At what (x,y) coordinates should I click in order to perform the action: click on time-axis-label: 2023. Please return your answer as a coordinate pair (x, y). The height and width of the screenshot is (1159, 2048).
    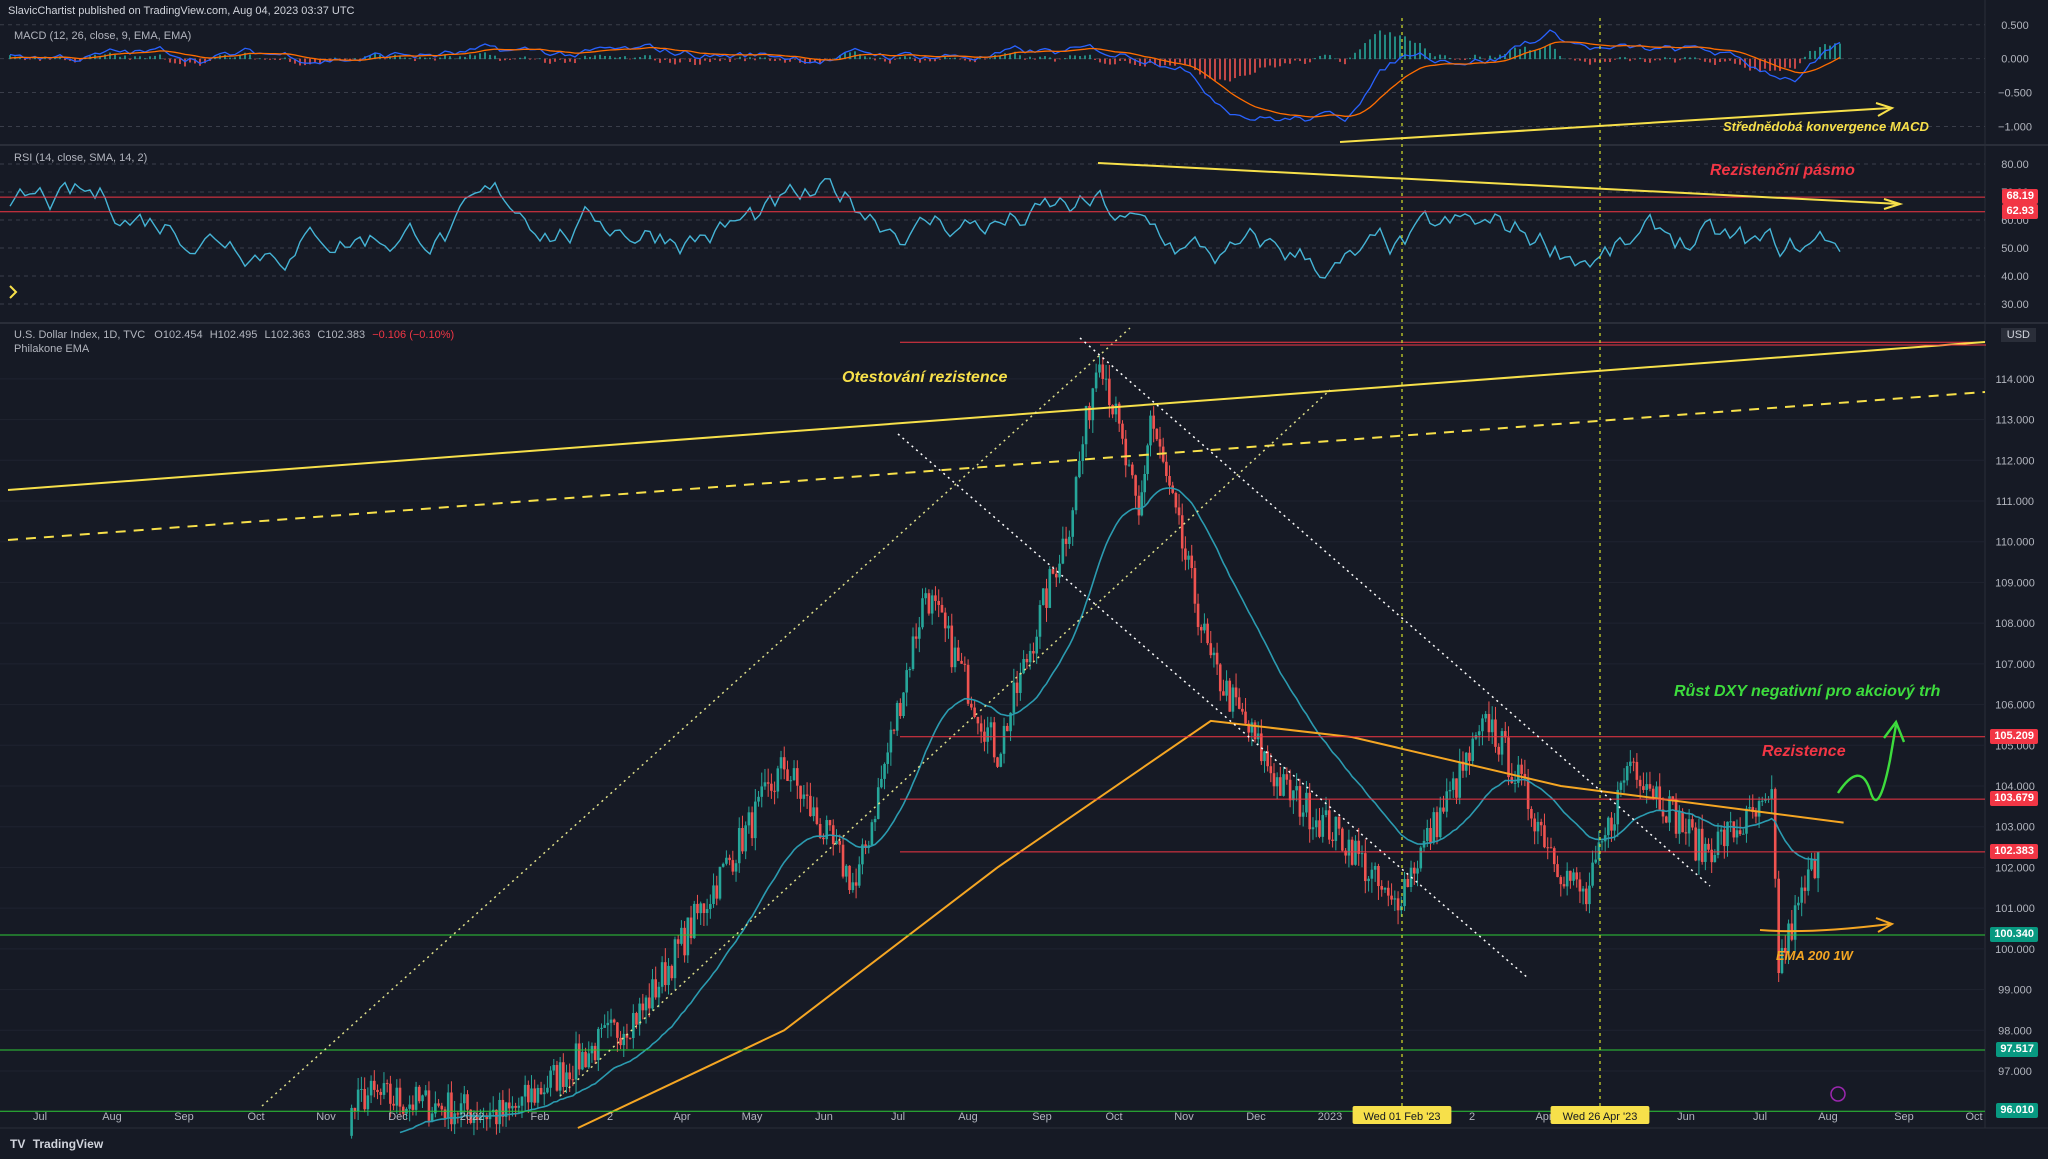
    Looking at the image, I should click on (1330, 1117).